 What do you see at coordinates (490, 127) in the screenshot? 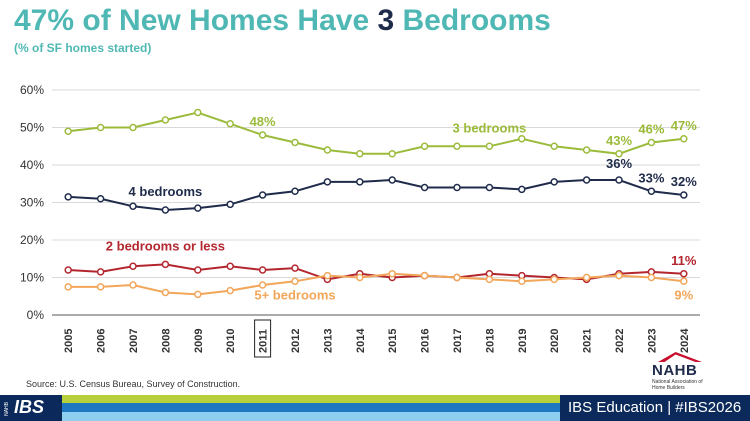
I see `series-label: 3 bedrooms` at bounding box center [490, 127].